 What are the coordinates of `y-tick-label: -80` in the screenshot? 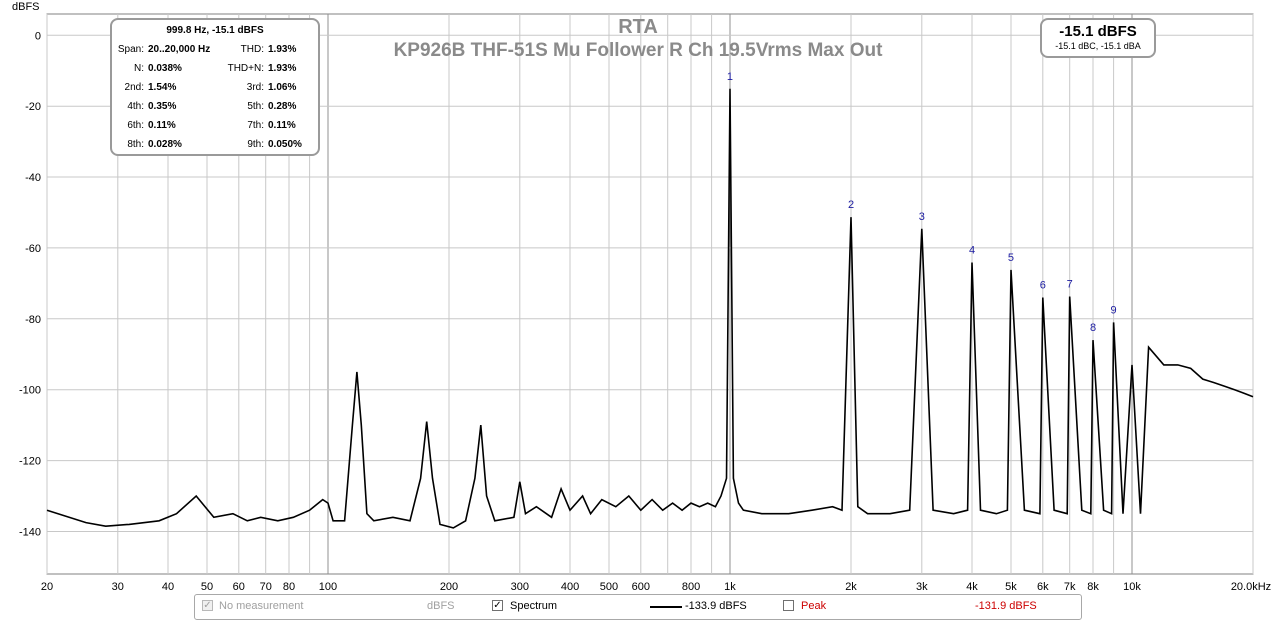 It's located at (33, 320).